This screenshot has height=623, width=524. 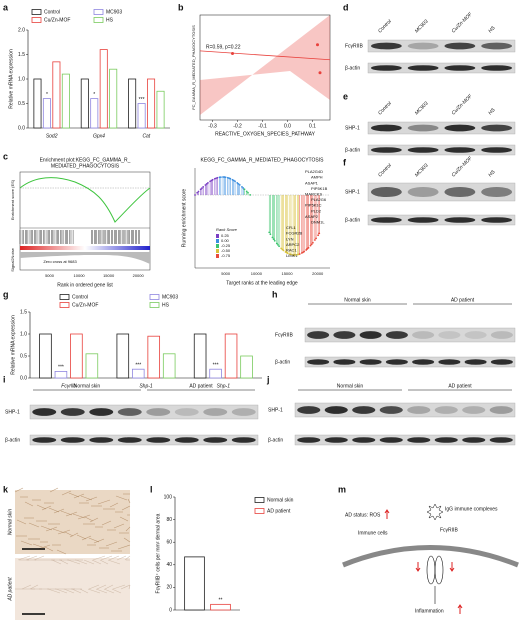 What do you see at coordinates (287, 273) in the screenshot?
I see `x-tick-label: 15000` at bounding box center [287, 273].